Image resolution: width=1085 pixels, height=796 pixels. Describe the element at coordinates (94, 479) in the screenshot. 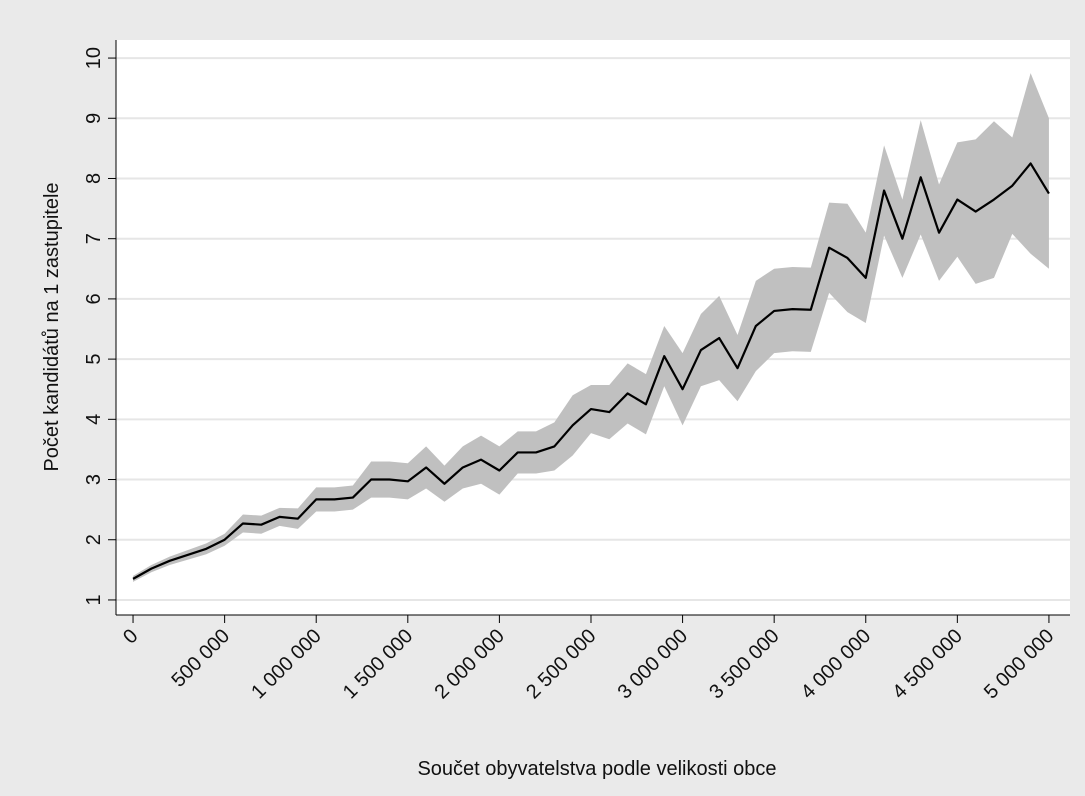

I see `y-tick-label: 3` at that location.